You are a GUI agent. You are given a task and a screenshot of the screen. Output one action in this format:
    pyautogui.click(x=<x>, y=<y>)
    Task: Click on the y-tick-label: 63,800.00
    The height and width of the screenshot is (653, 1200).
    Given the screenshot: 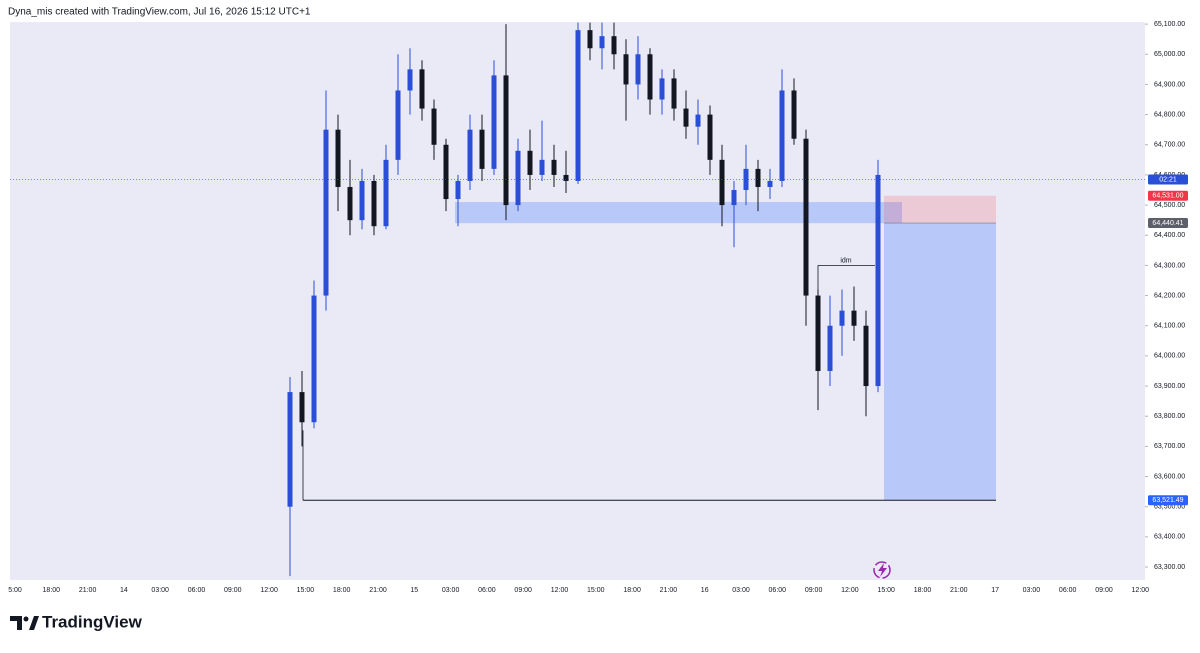 What is the action you would take?
    pyautogui.click(x=1169, y=416)
    